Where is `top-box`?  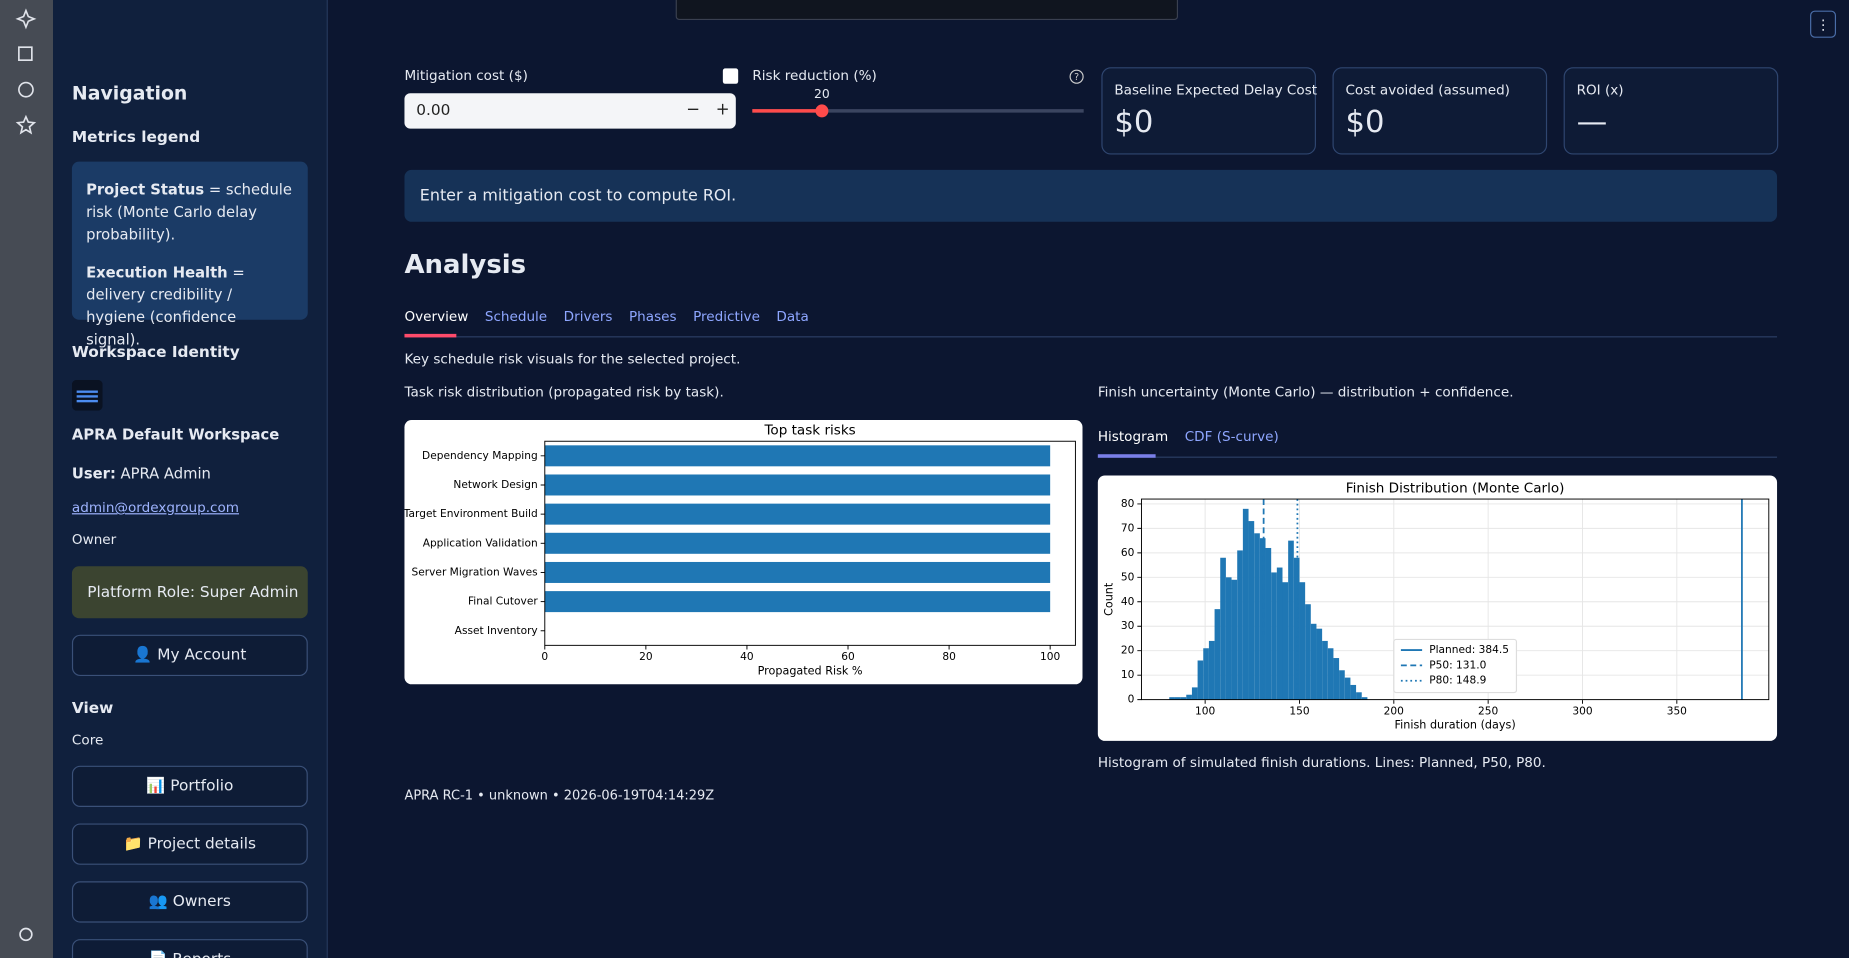
top-box is located at coordinates (927, 10).